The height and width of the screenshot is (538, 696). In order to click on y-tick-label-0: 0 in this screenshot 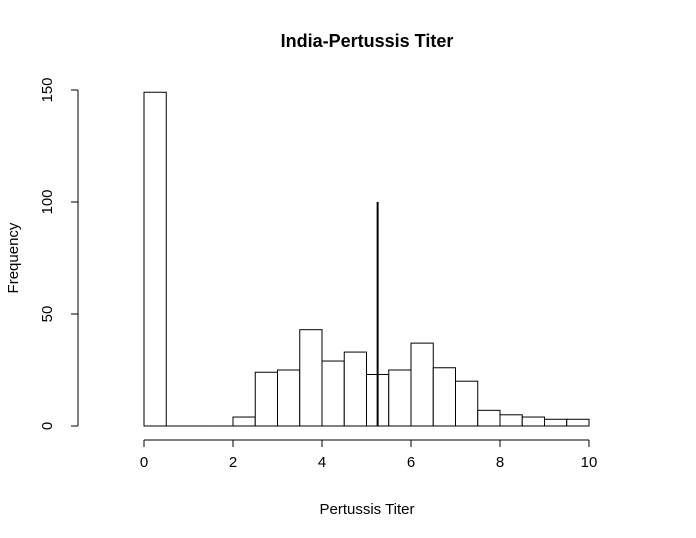, I will do `click(47, 426)`.